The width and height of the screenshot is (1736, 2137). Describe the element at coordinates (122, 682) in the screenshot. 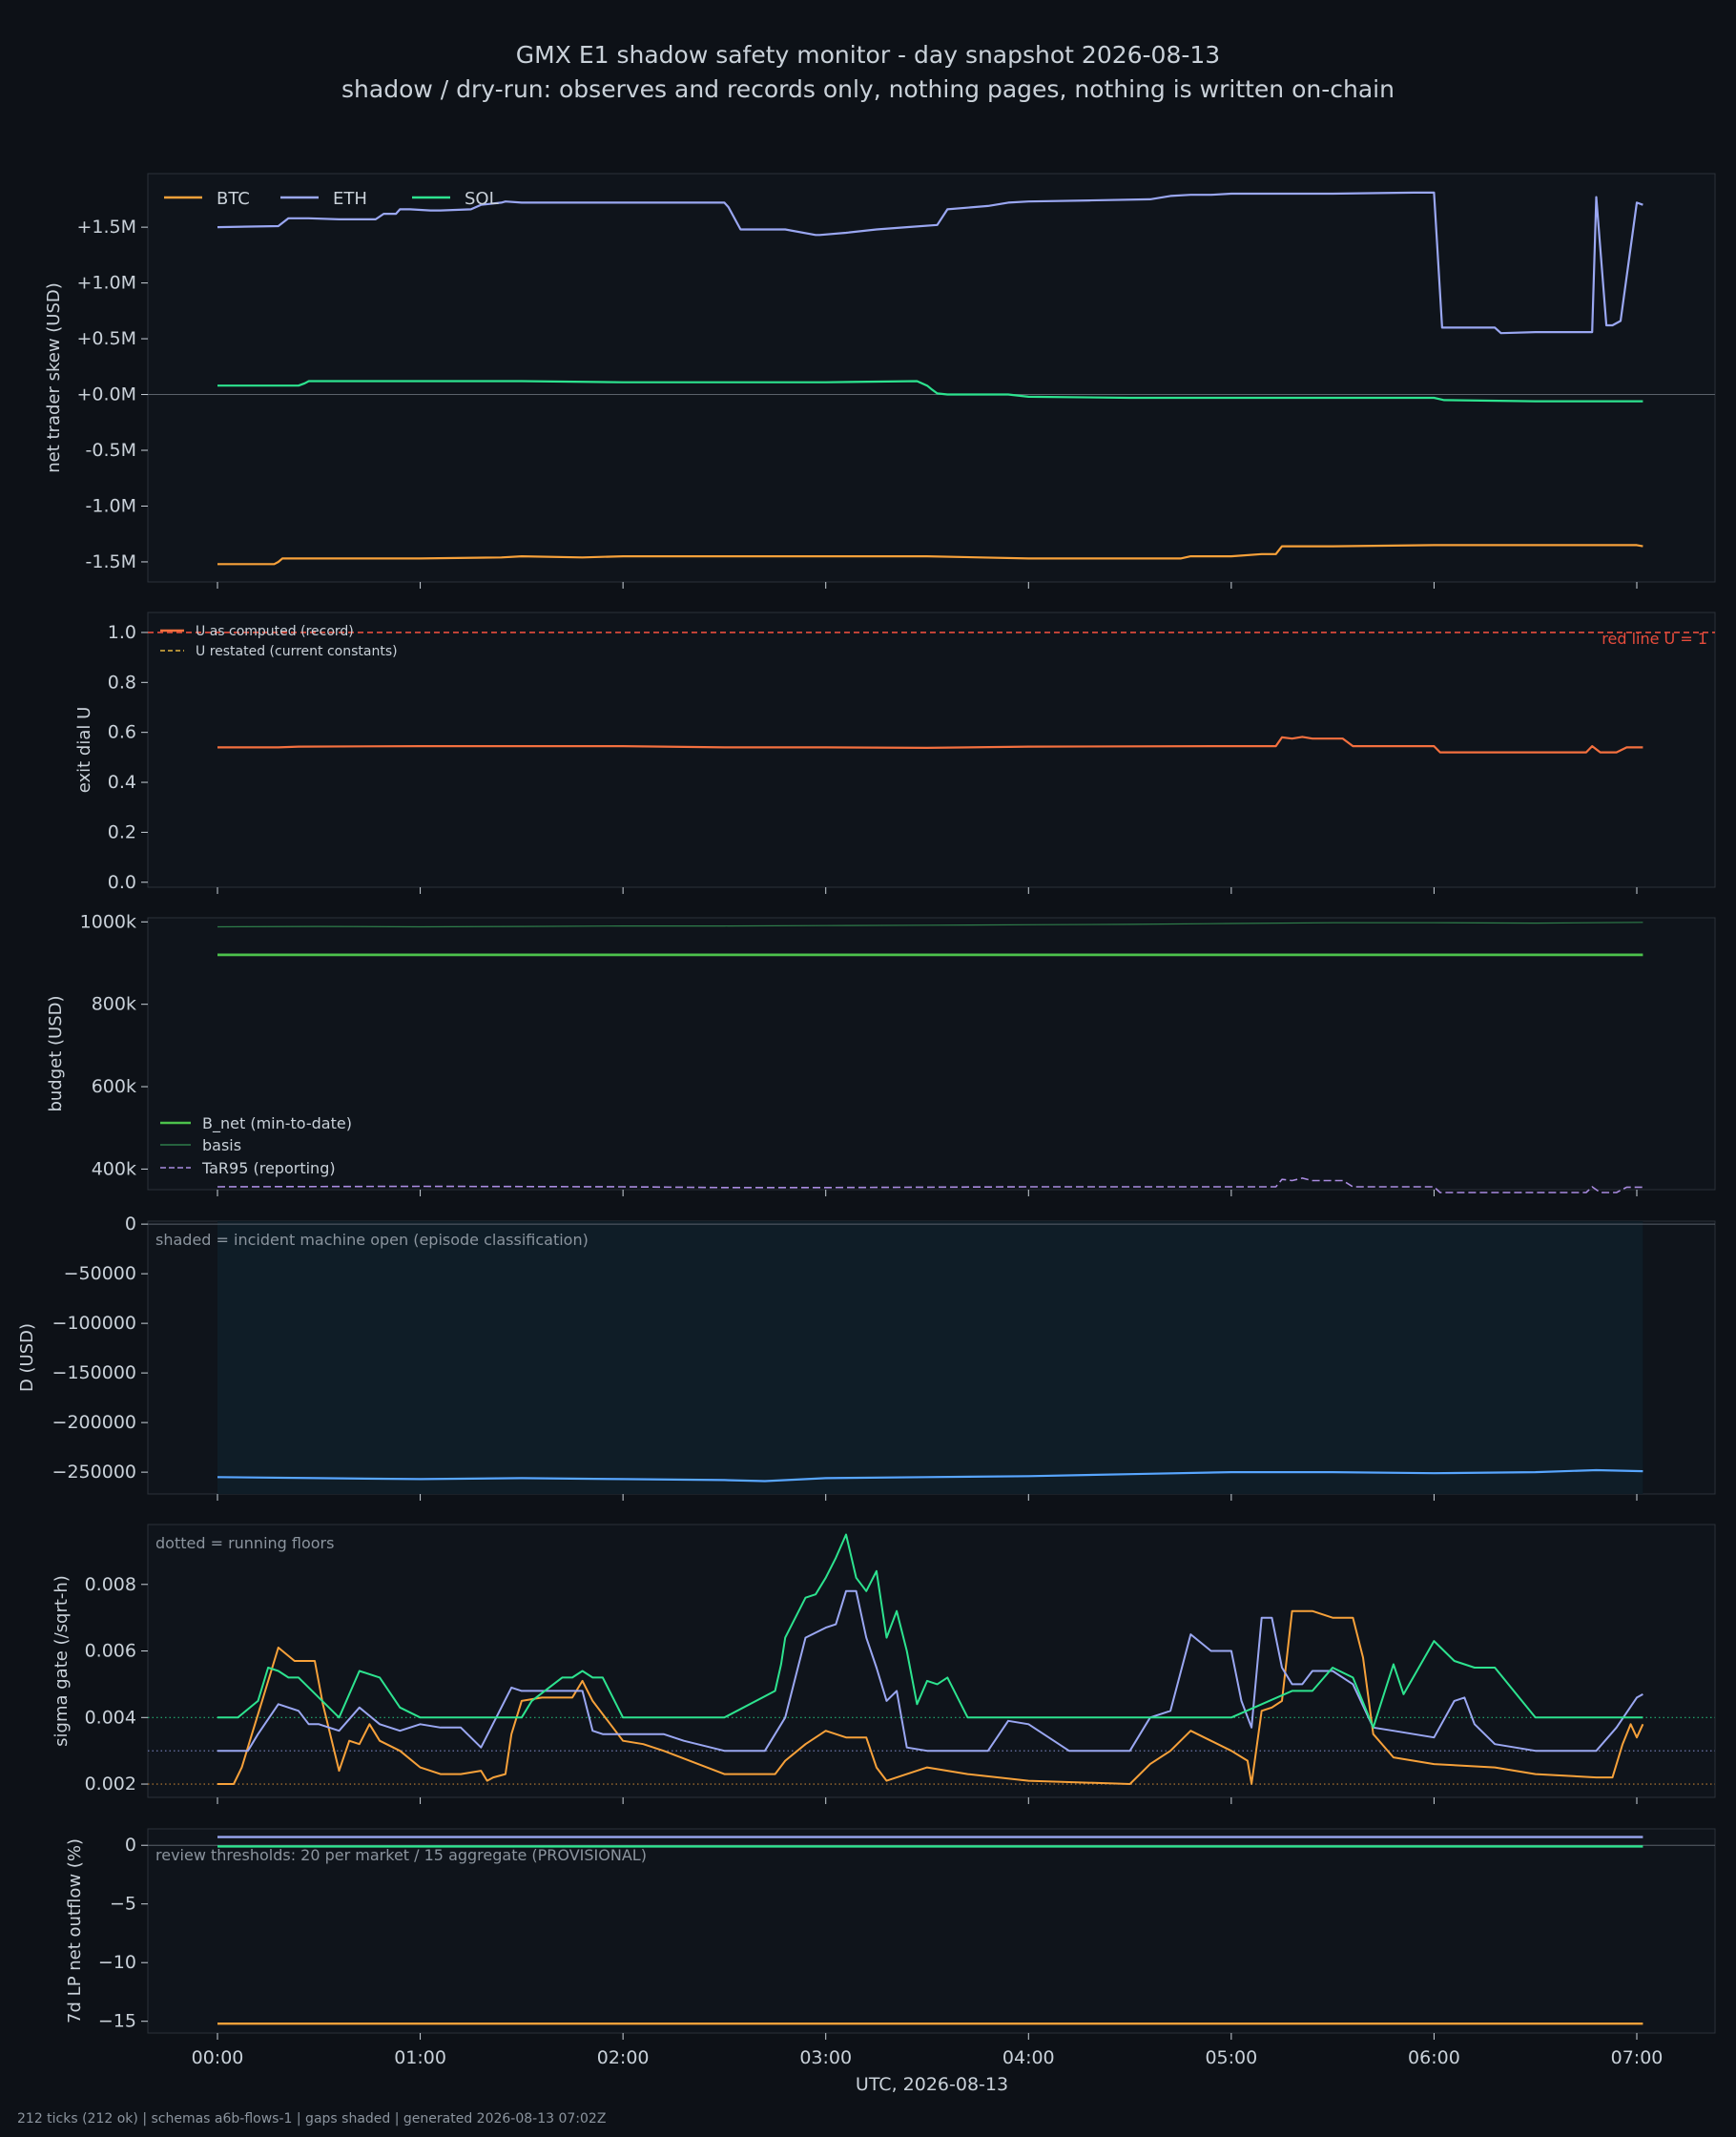

I see `y-tick-label: 0.8` at that location.